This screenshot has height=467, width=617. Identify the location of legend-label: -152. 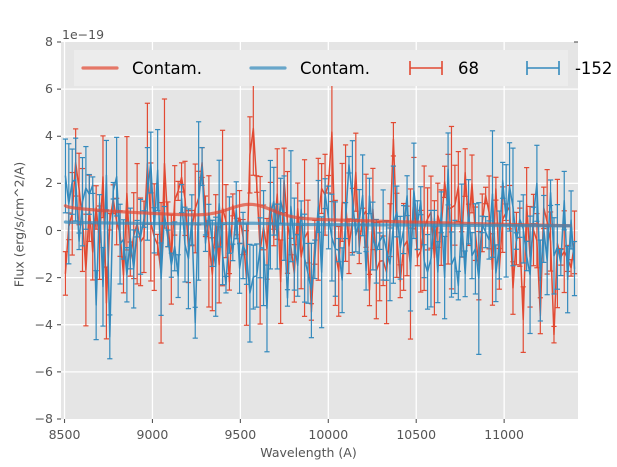
(593, 68).